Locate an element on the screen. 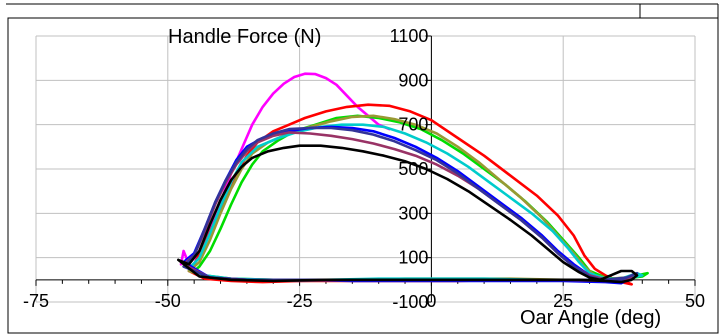  x-tick-label: 25 is located at coordinates (563, 301).